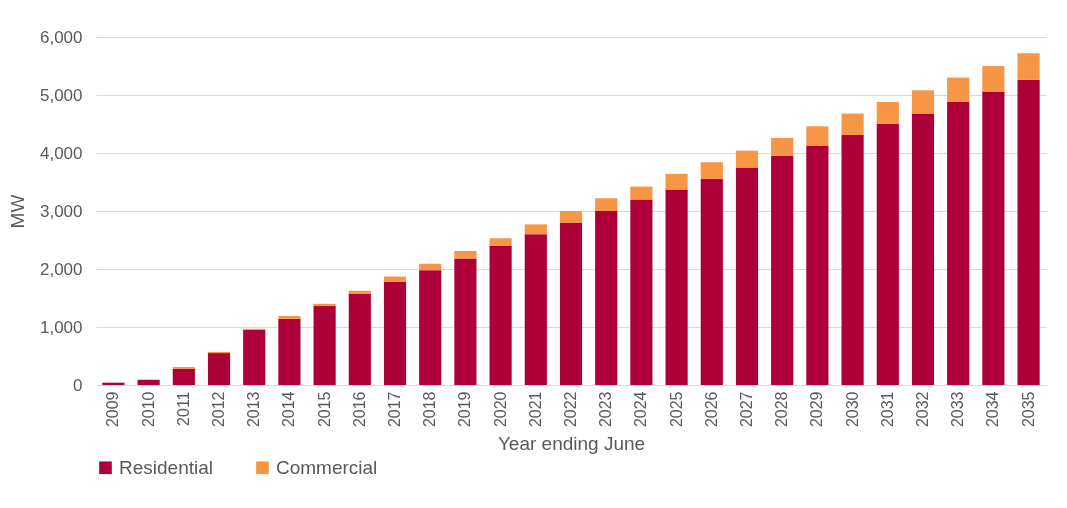 The width and height of the screenshot is (1067, 508). What do you see at coordinates (148, 409) in the screenshot?
I see `x-tick-label: 2010` at bounding box center [148, 409].